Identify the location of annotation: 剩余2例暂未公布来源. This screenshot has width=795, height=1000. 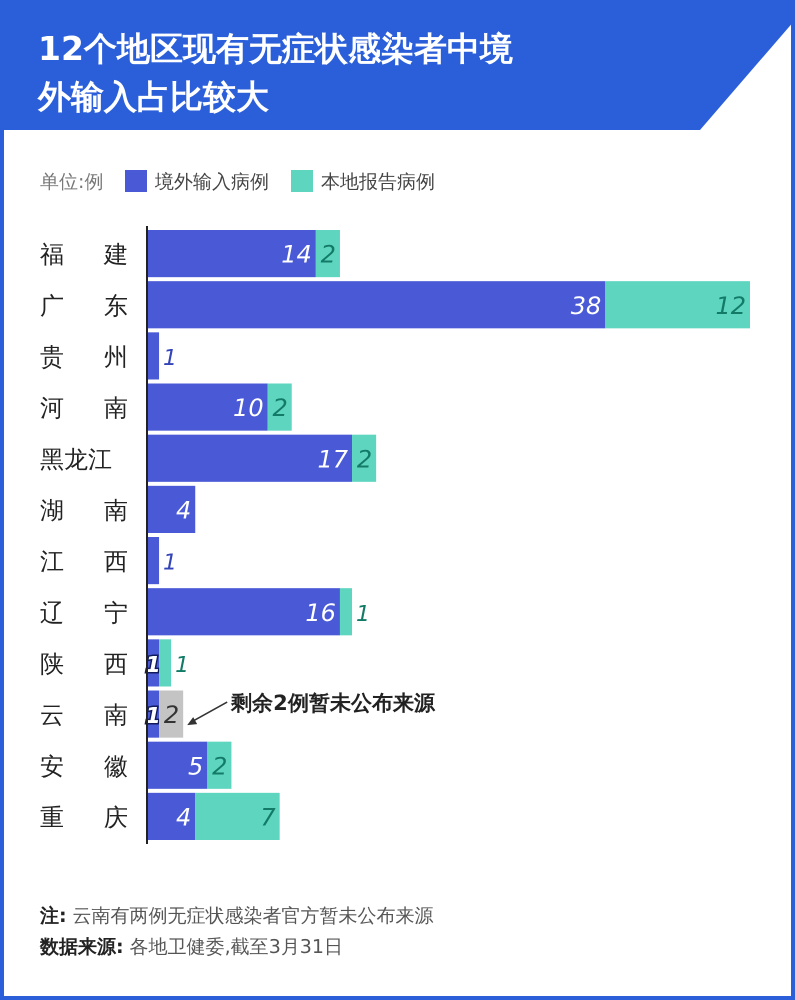
(333, 703).